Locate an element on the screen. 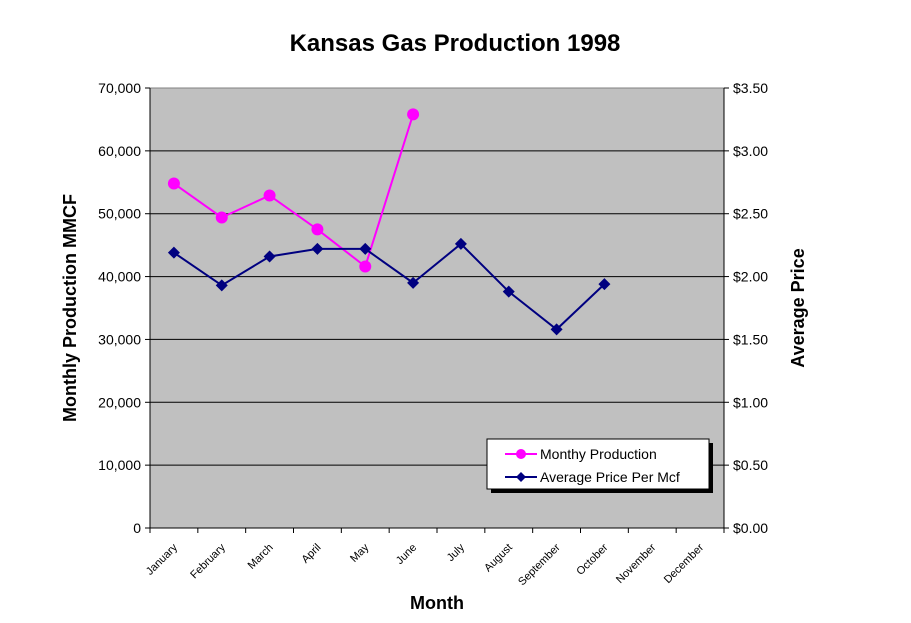 The width and height of the screenshot is (911, 623). right-axis-ticks: $0.00 $0.50 $1.00 $1.50 $2.00 $2.50 $3.00 $3.50 is located at coordinates (746, 308).